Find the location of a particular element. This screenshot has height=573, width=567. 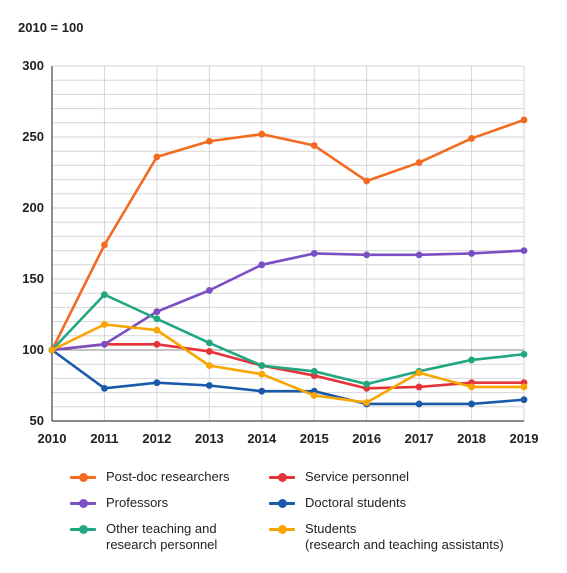

y-tick-label: 100 is located at coordinates (33, 349).